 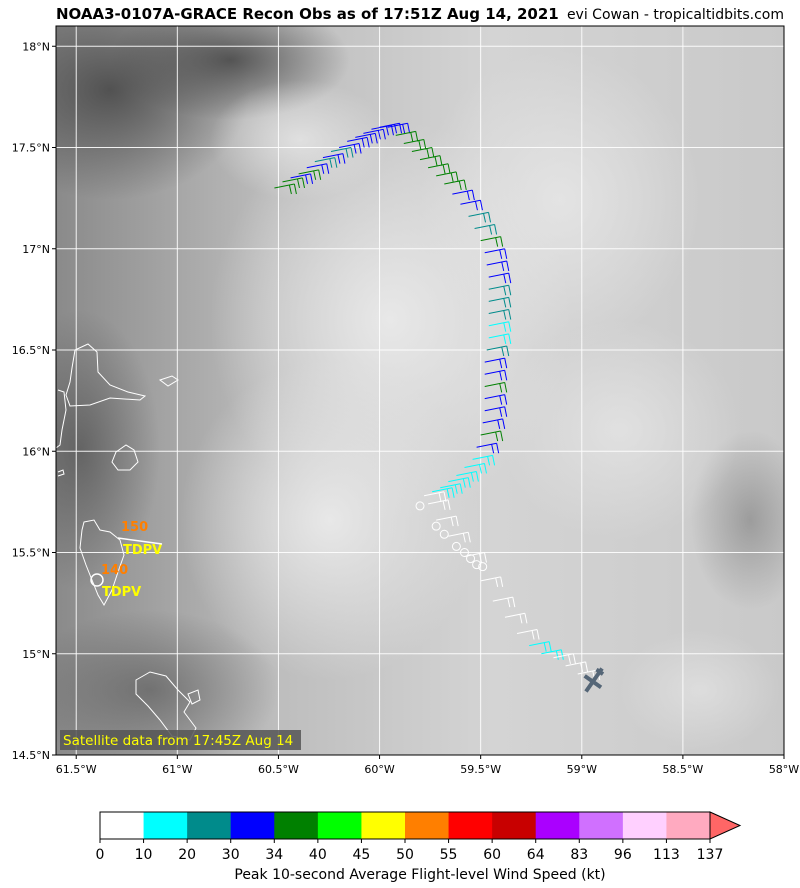 What do you see at coordinates (114, 570) in the screenshot?
I see `sfmr-label-2: 140` at bounding box center [114, 570].